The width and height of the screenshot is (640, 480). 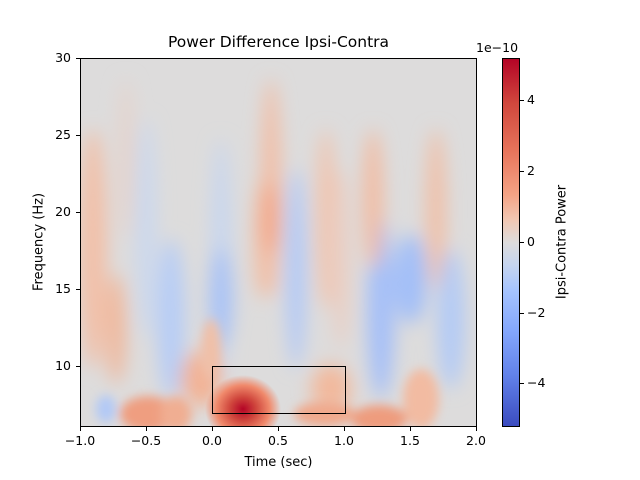 What do you see at coordinates (497, 47) in the screenshot?
I see `colorbar-exponent: 1e−10` at bounding box center [497, 47].